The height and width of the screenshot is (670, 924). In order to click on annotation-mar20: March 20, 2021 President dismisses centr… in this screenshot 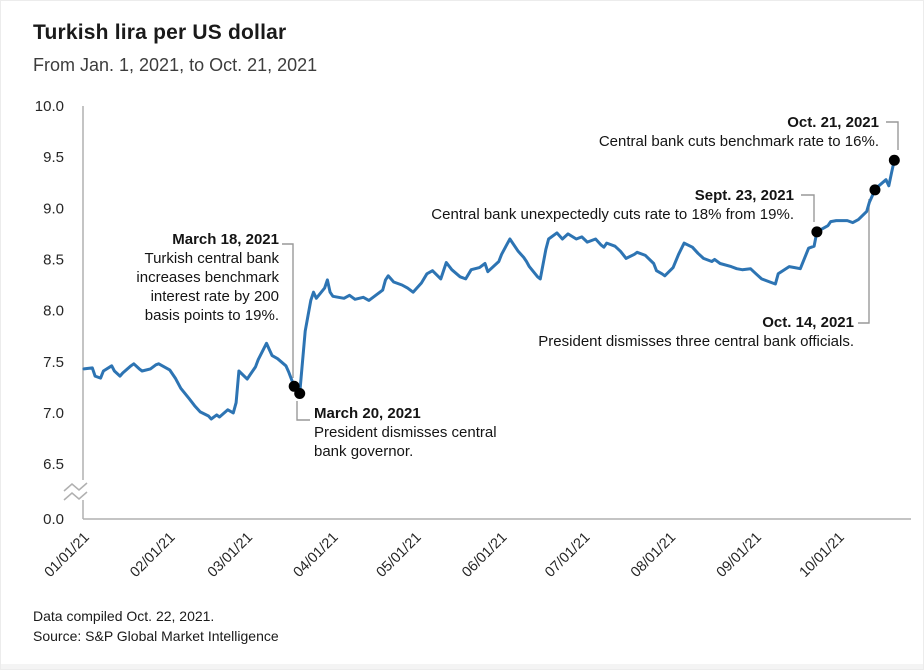, I will do `click(409, 432)`.